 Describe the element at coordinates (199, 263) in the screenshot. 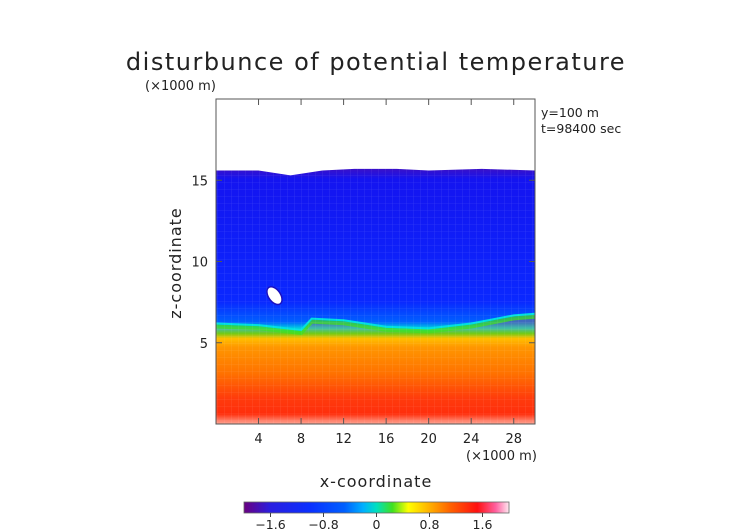

I see `y-tick-label: 10` at that location.